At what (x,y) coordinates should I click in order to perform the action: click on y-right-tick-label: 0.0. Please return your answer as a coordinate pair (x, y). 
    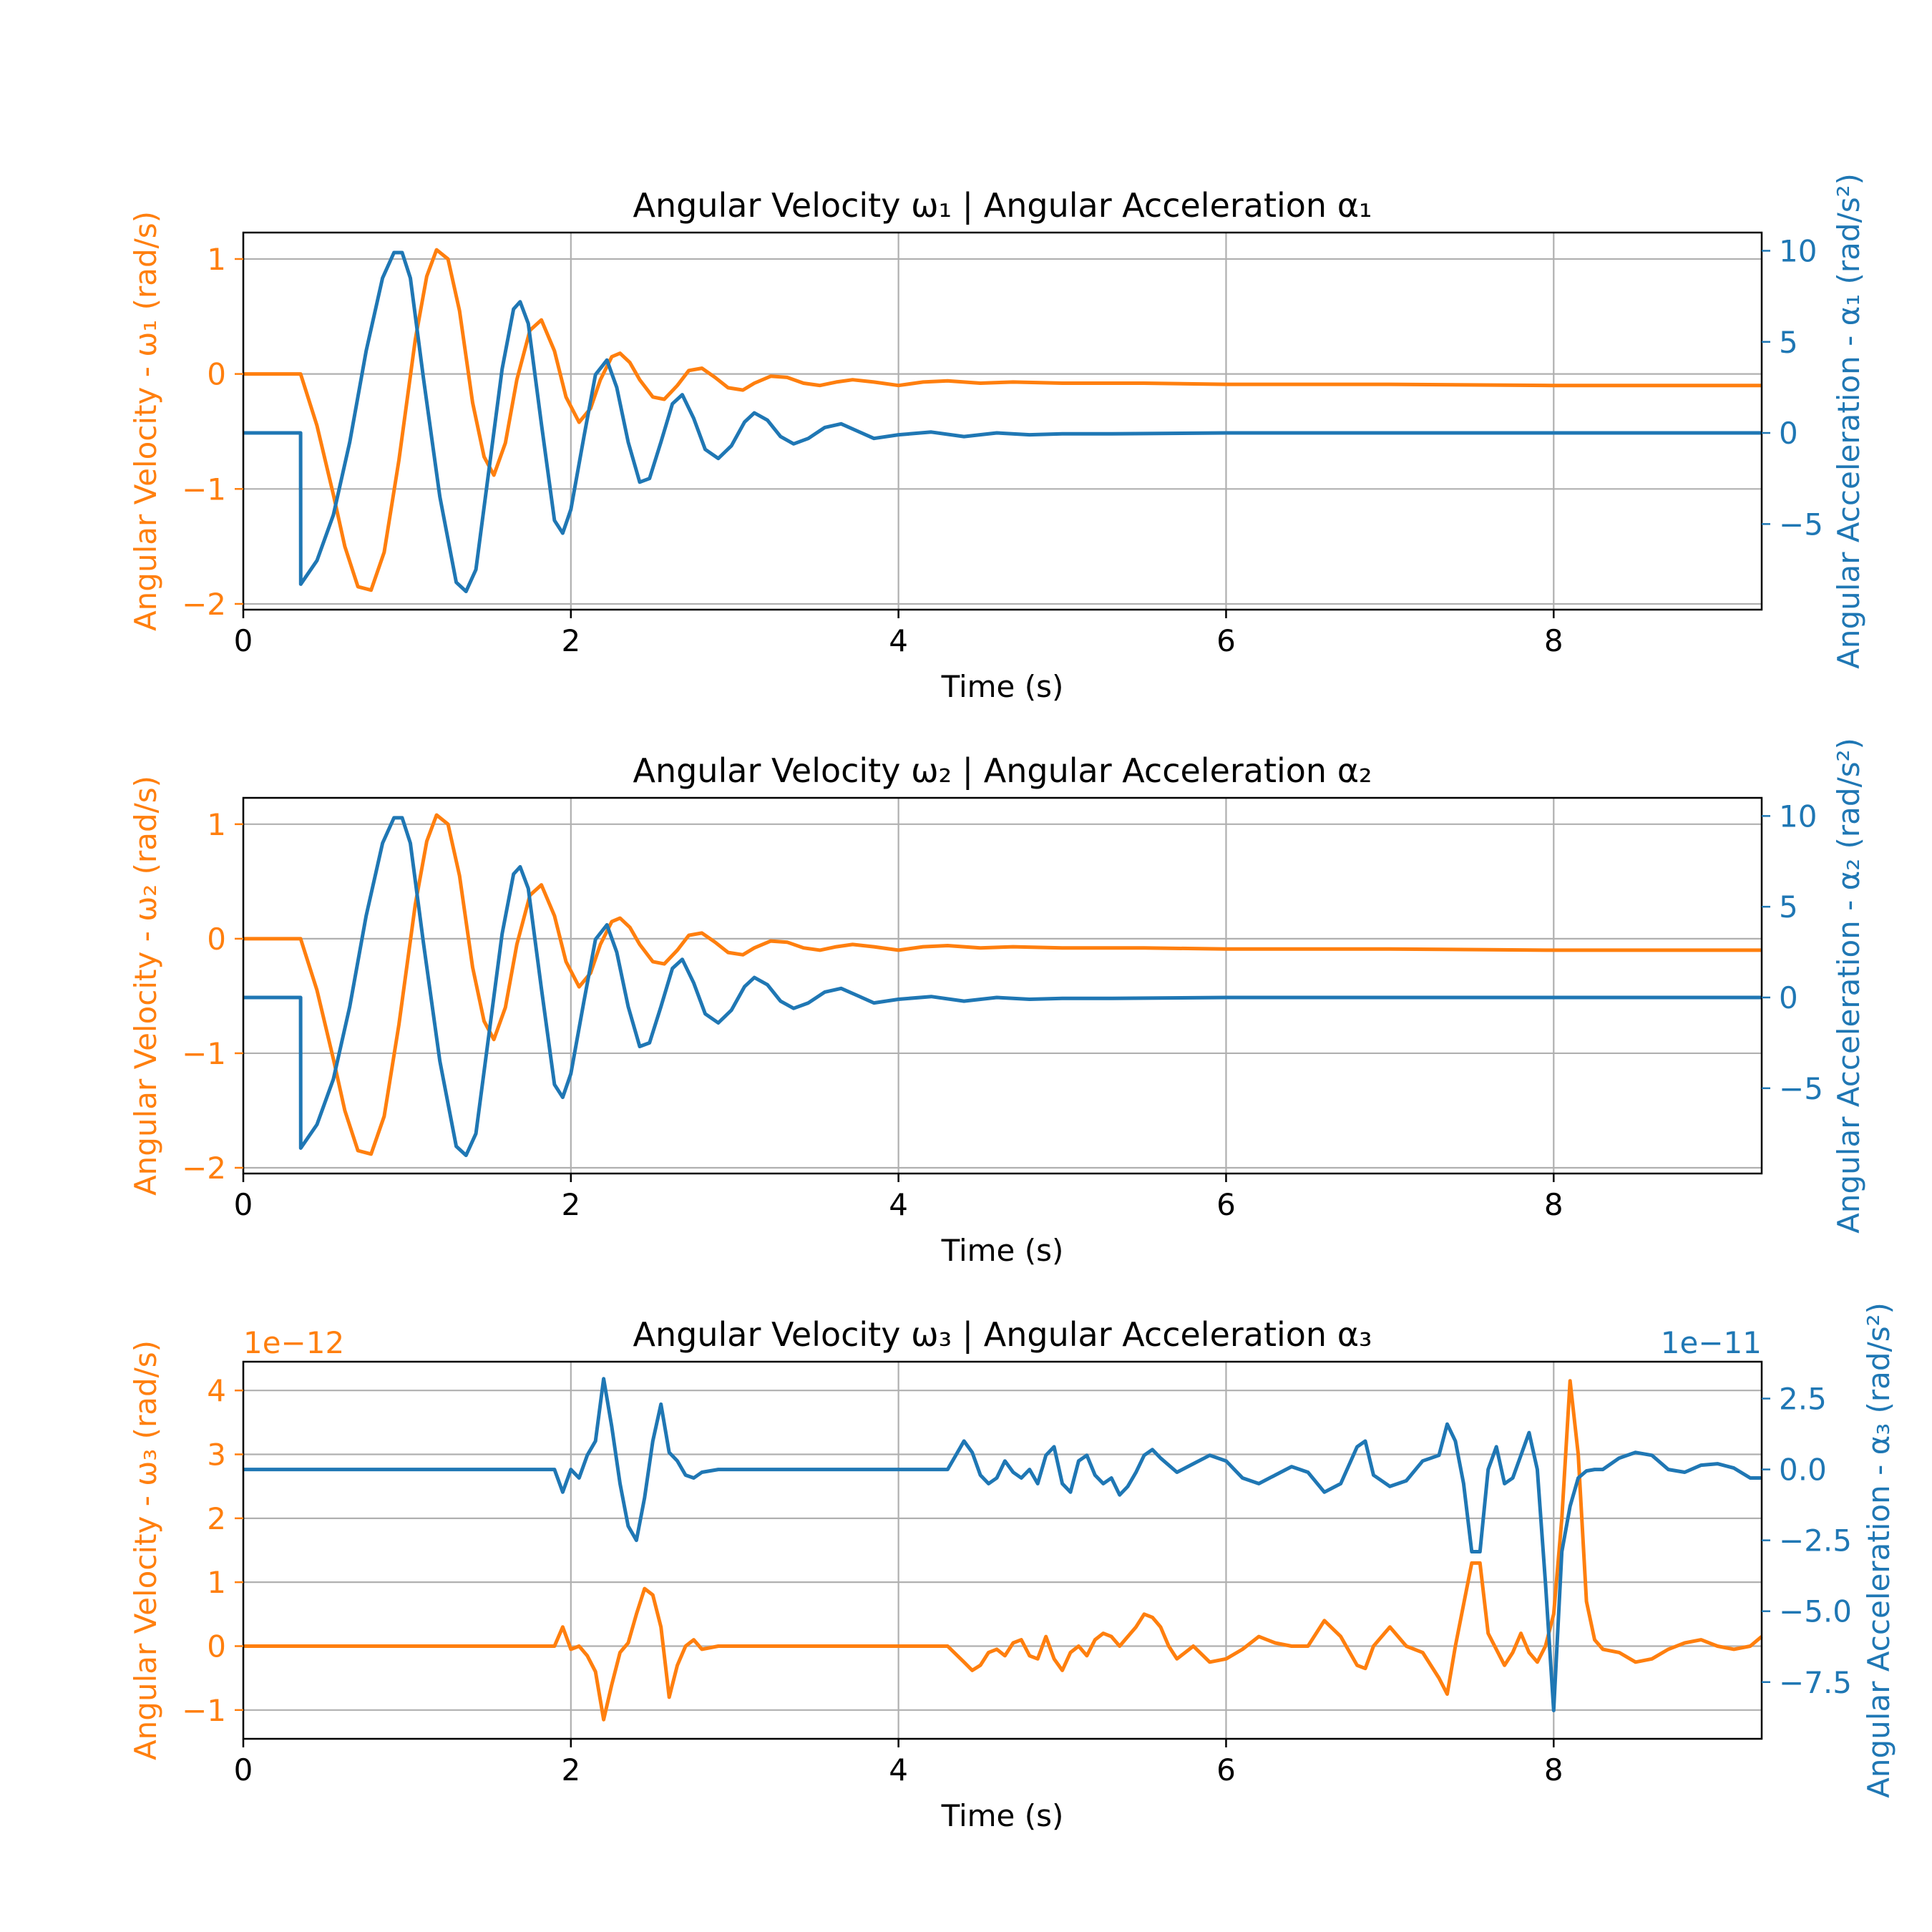
    Looking at the image, I should click on (1803, 1470).